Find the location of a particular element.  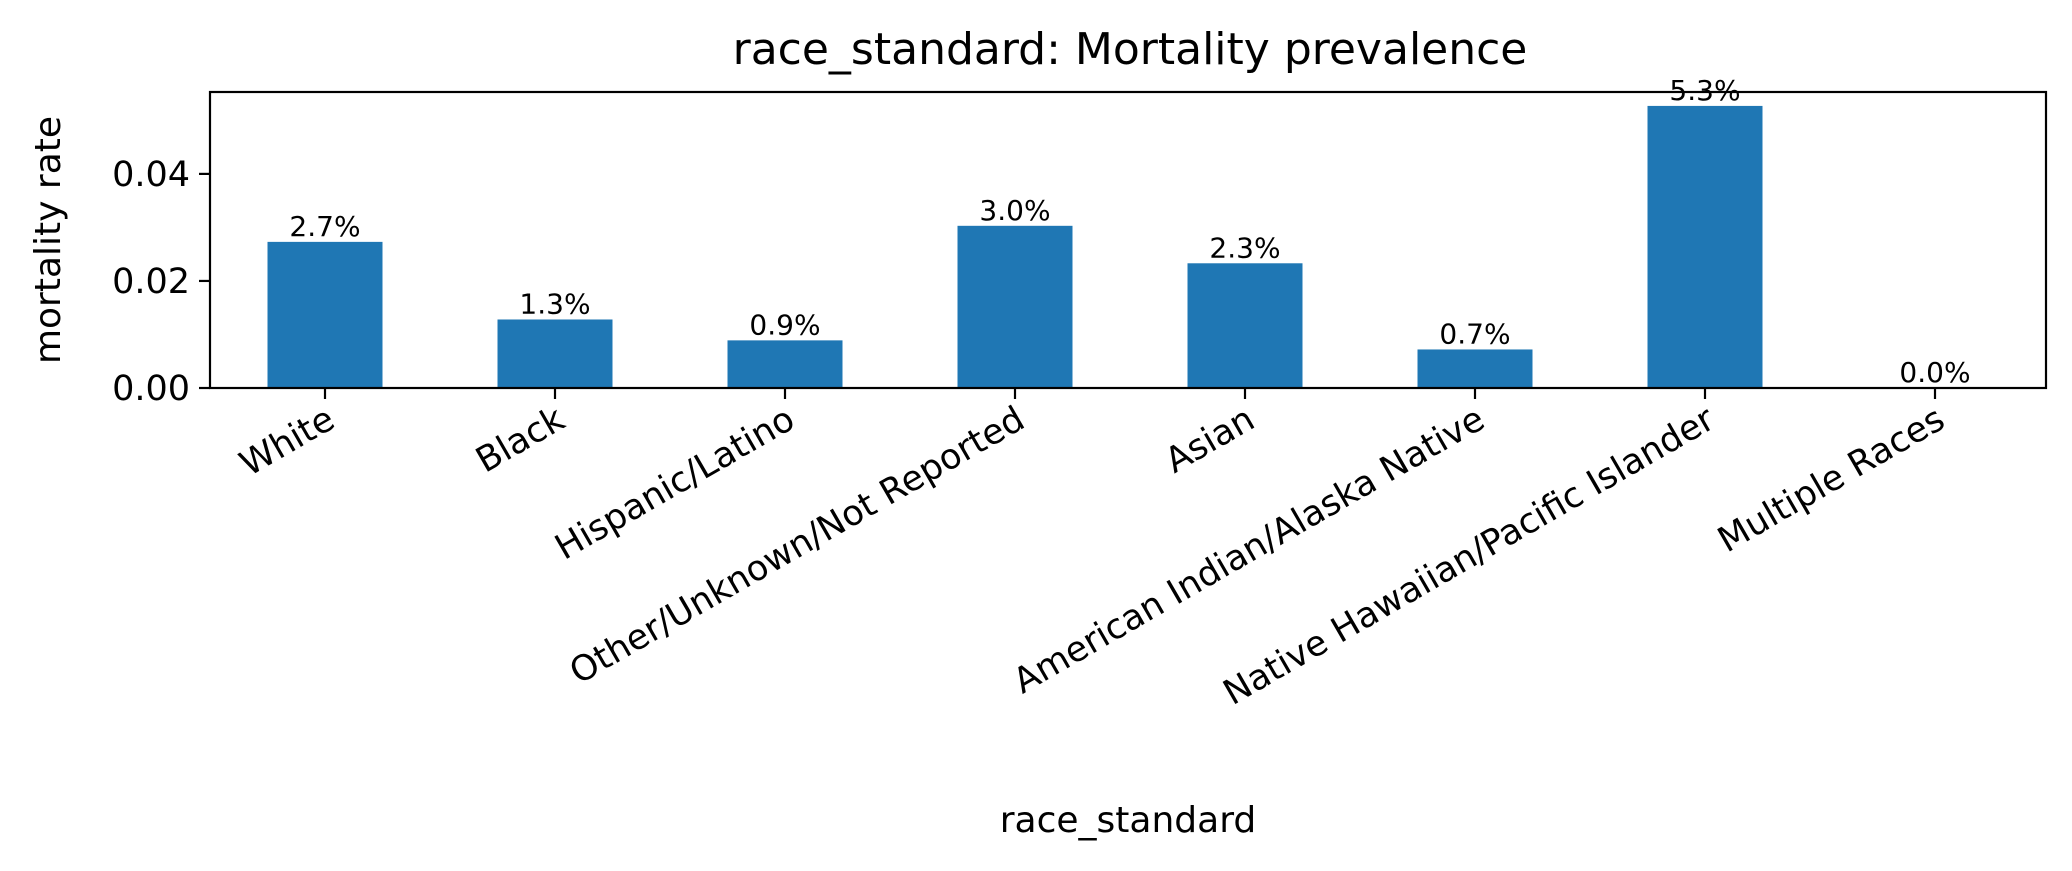

data-label: 1.3% is located at coordinates (554, 303).